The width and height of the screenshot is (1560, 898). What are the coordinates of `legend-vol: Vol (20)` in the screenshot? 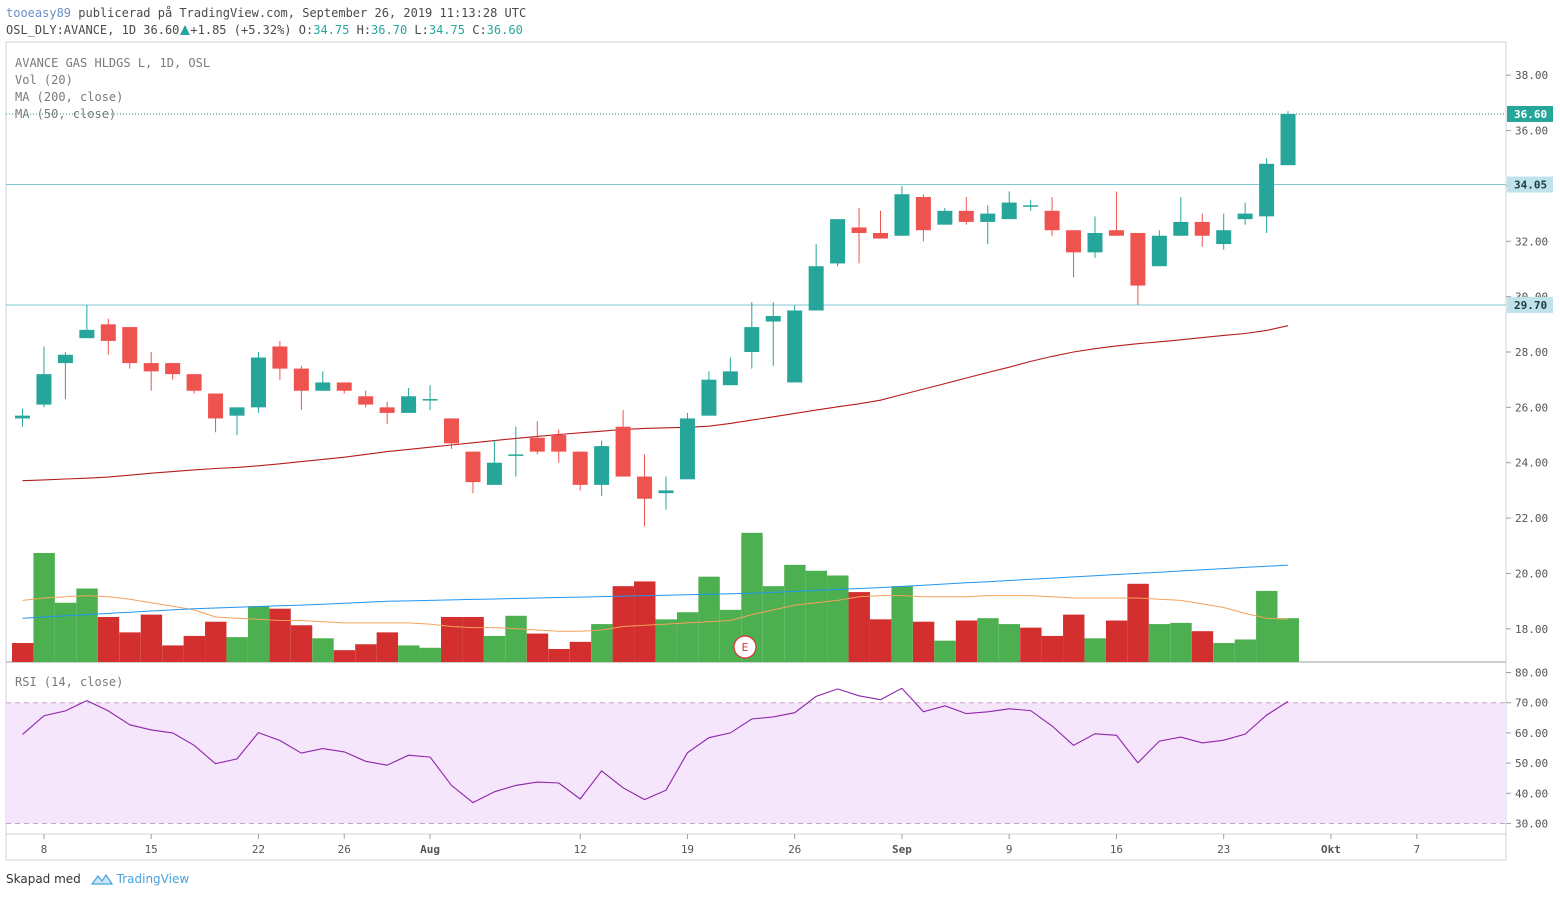 It's located at (44, 80).